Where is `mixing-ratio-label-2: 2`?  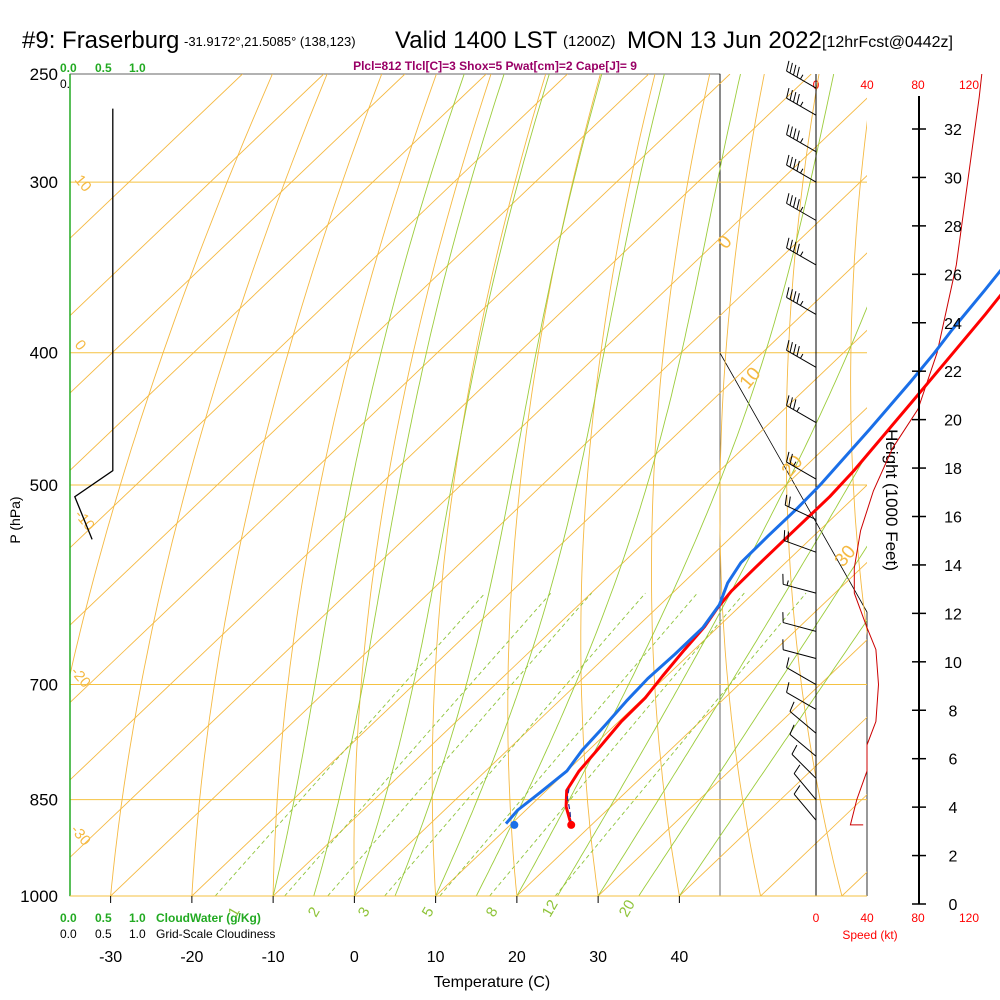
mixing-ratio-label-2: 2 is located at coordinates (314, 912).